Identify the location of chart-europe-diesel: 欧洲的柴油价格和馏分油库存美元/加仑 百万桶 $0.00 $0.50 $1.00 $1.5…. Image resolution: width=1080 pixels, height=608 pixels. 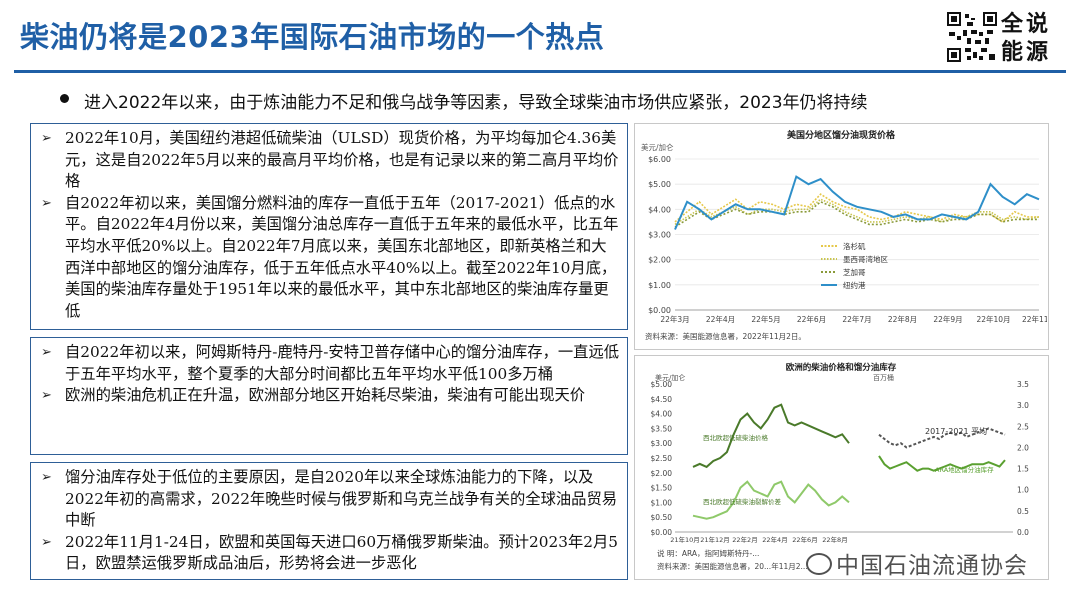
(841, 467).